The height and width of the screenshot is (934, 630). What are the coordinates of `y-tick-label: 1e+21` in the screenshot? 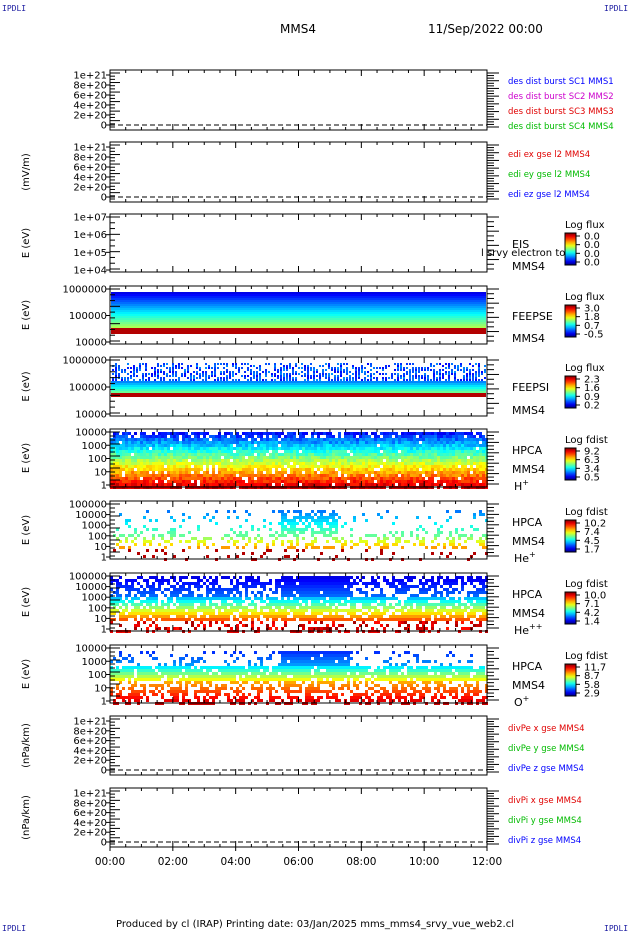 It's located at (90, 148).